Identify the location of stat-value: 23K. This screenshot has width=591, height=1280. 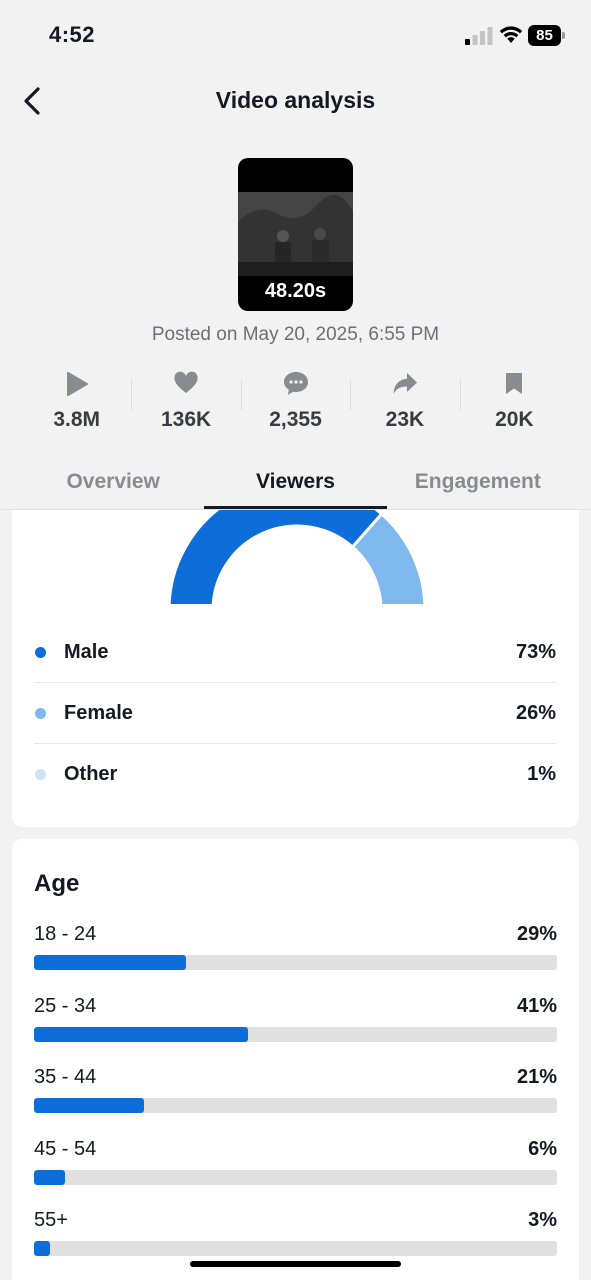
(405, 419).